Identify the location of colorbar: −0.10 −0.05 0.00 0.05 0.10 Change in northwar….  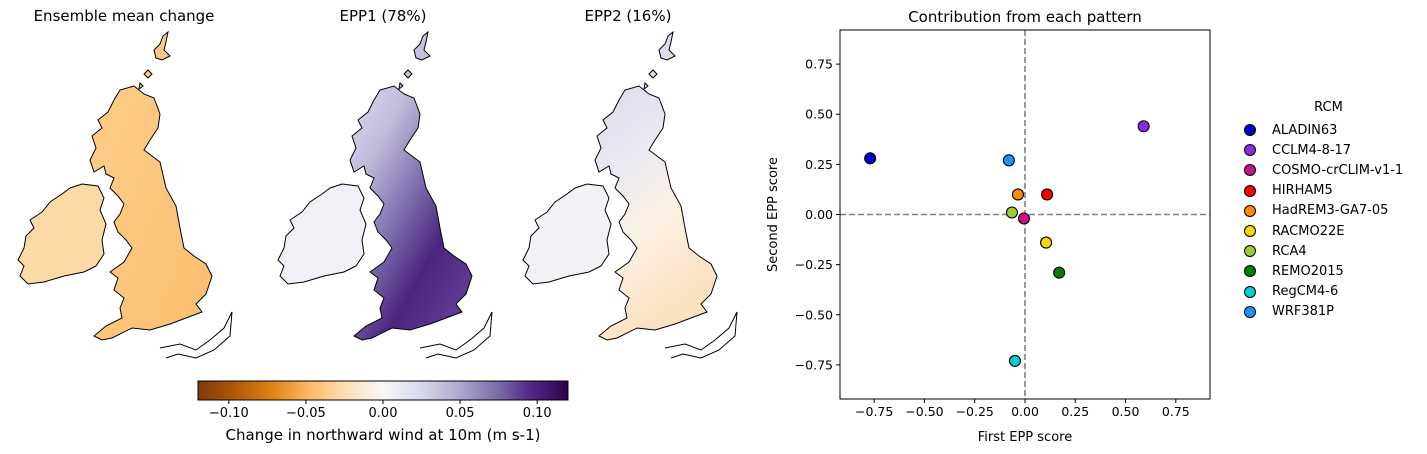
(383, 412).